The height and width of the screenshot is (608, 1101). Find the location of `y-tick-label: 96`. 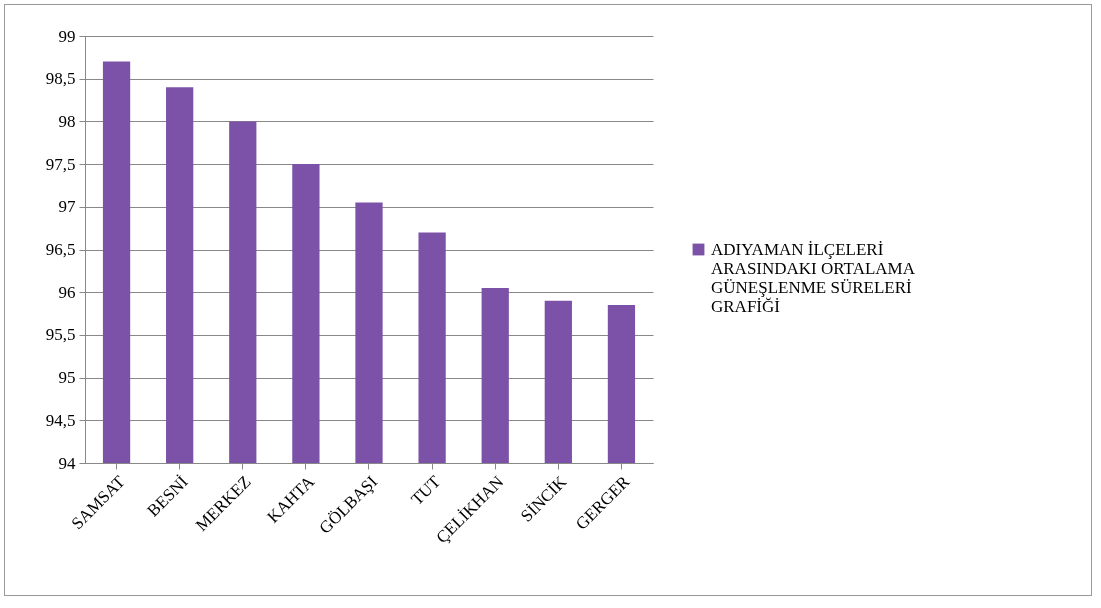

y-tick-label: 96 is located at coordinates (67, 292).